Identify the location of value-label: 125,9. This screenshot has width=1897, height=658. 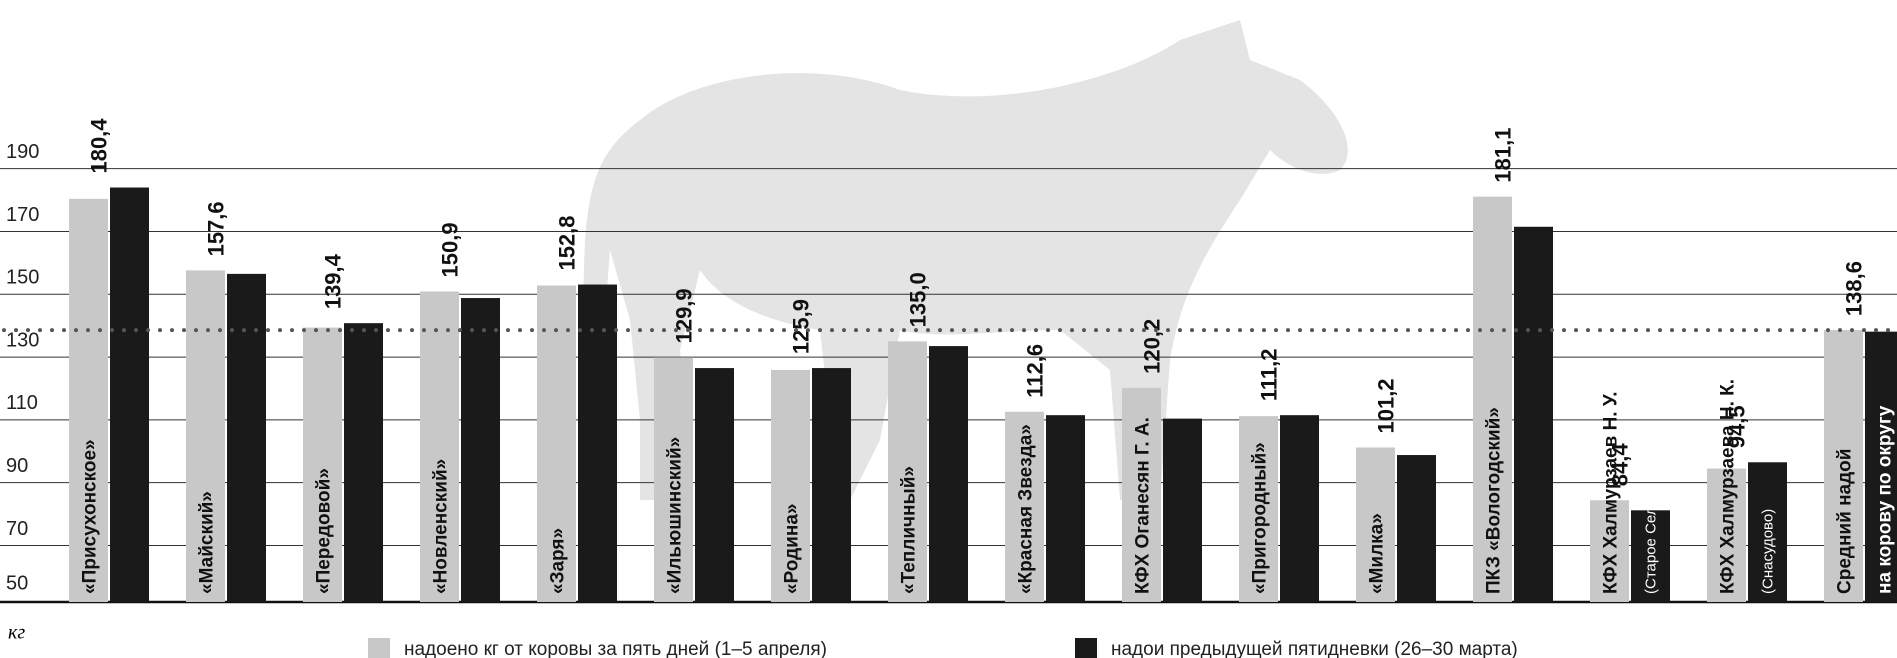
(800, 326).